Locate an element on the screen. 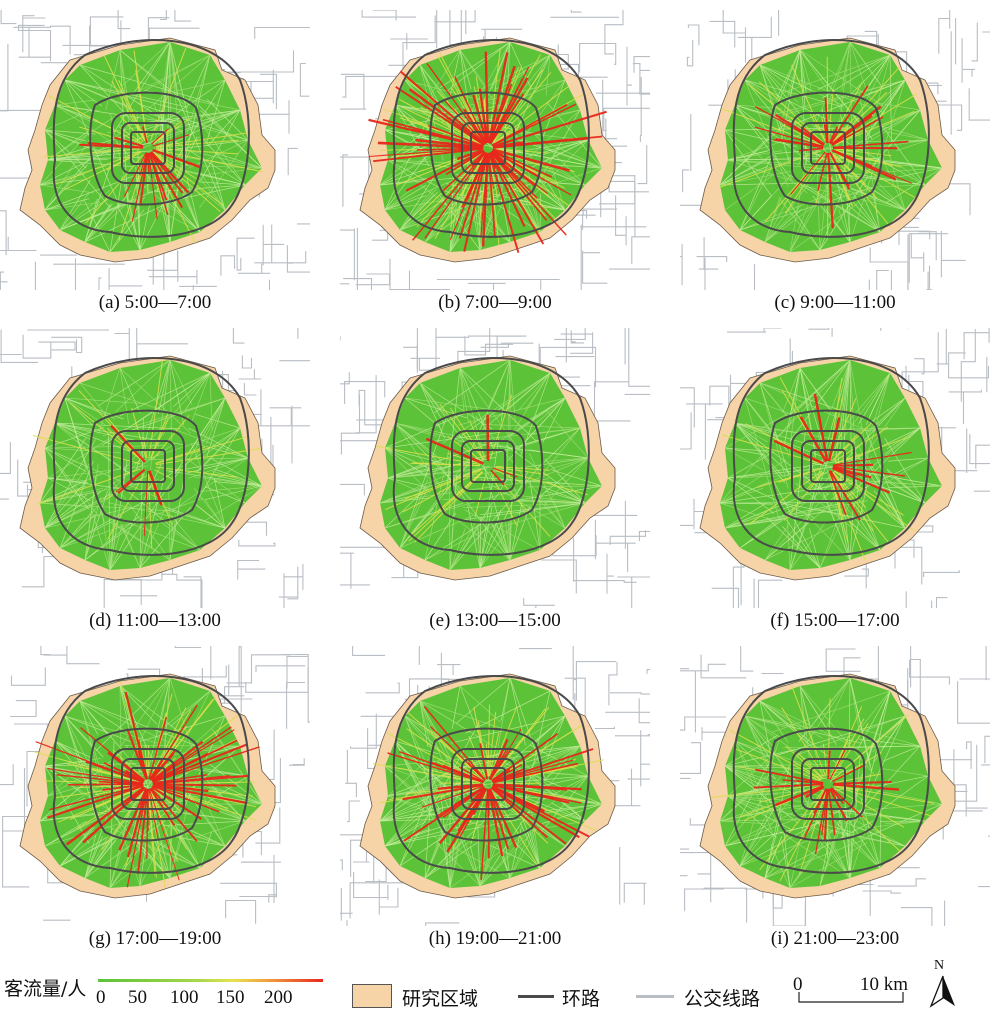 The height and width of the screenshot is (1011, 1000). north-label: N is located at coordinates (939, 966).